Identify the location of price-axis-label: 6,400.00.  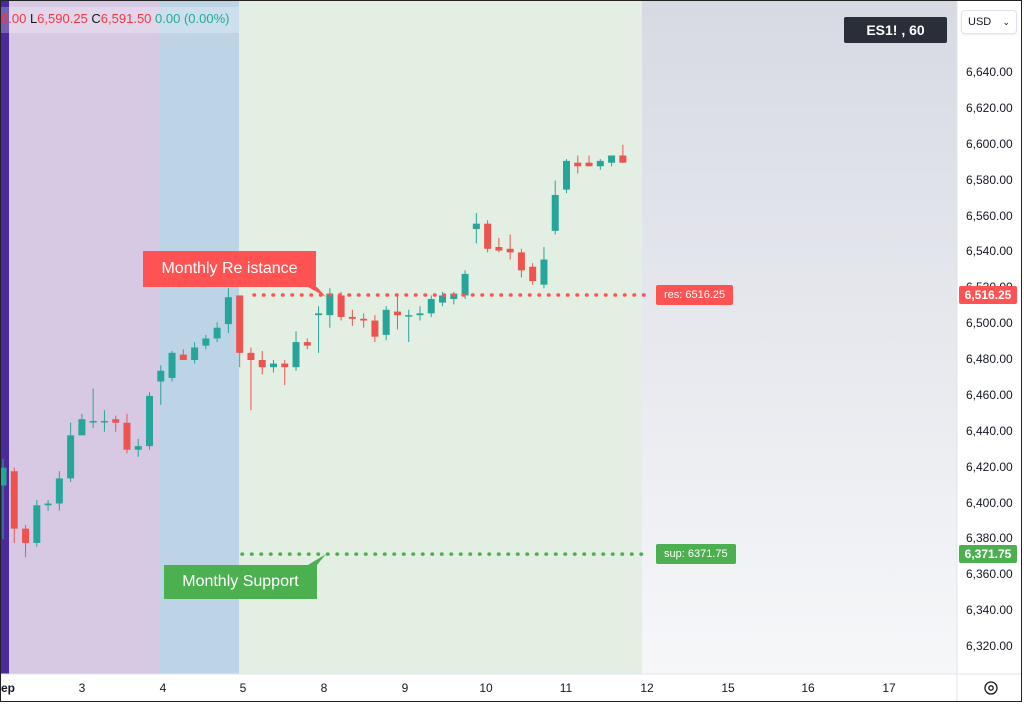
(989, 502).